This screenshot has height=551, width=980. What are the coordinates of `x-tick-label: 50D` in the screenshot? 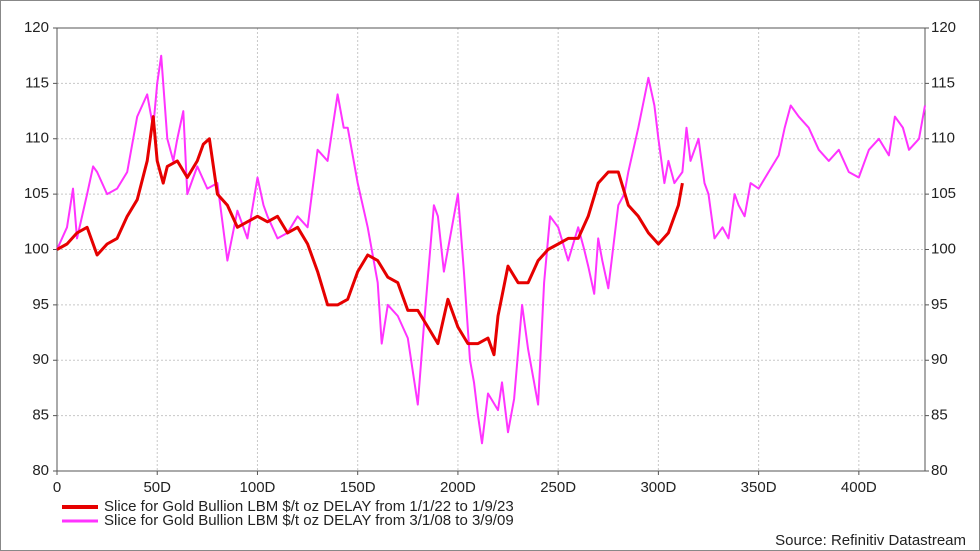 It's located at (157, 487).